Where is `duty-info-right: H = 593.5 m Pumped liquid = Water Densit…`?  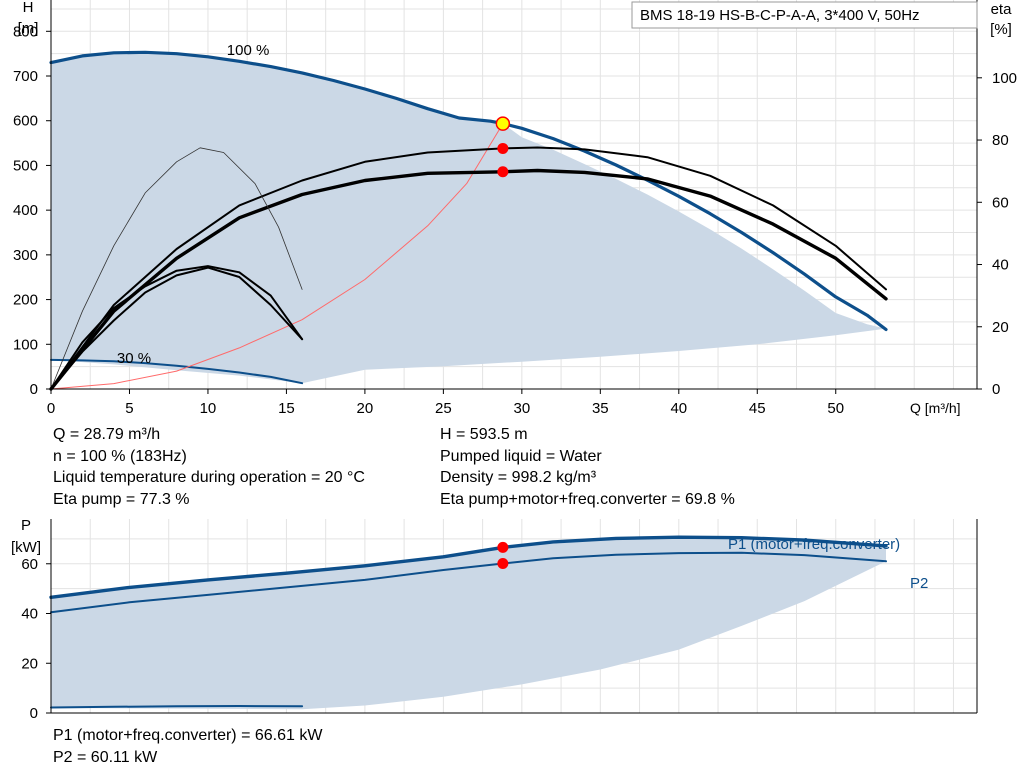
duty-info-right: H = 593.5 m Pumped liquid = Water Densit… is located at coordinates (587, 467).